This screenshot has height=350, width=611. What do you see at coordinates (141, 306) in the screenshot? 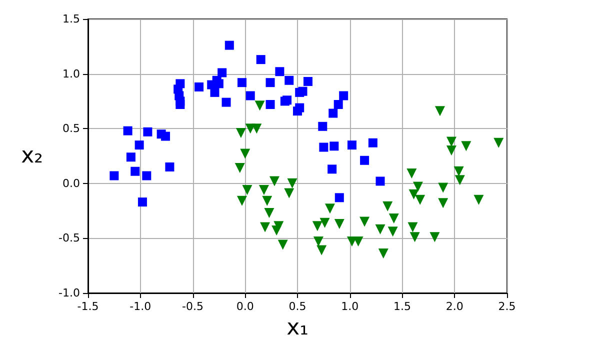
I see `x-tick-label: -1.0` at bounding box center [141, 306].